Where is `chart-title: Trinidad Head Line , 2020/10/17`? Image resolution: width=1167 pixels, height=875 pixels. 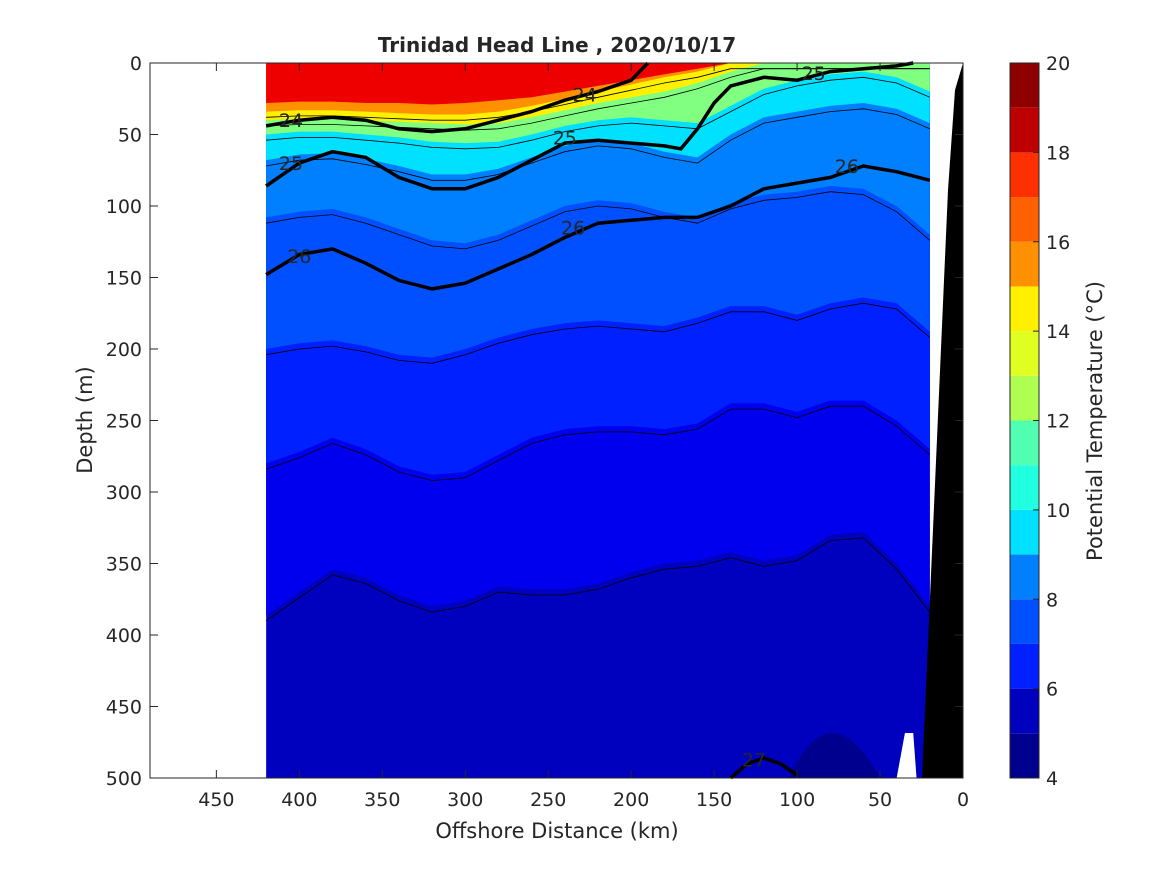 chart-title: Trinidad Head Line , 2020/10/17 is located at coordinates (557, 45).